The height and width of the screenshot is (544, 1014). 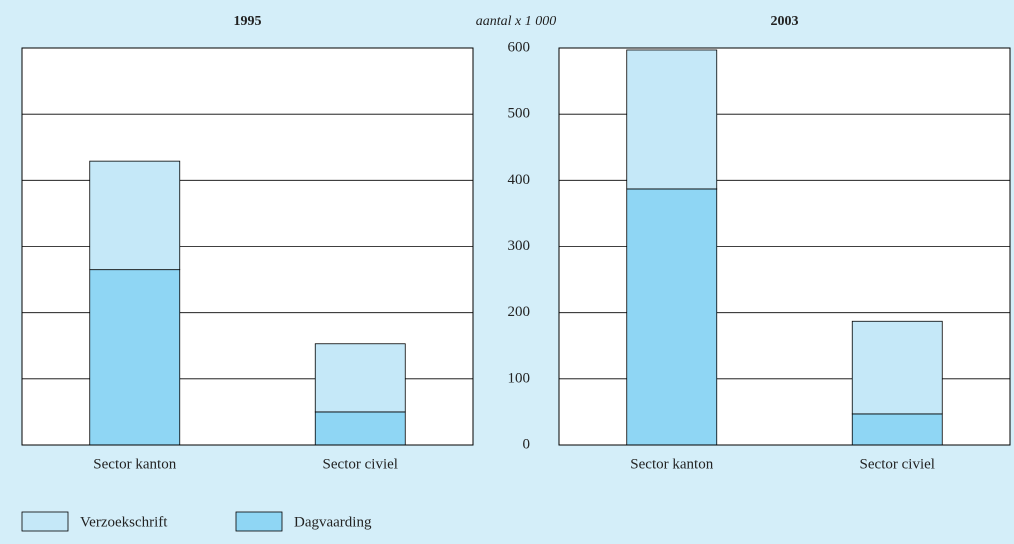 What do you see at coordinates (519, 47) in the screenshot?
I see `y-tick-label: 600` at bounding box center [519, 47].